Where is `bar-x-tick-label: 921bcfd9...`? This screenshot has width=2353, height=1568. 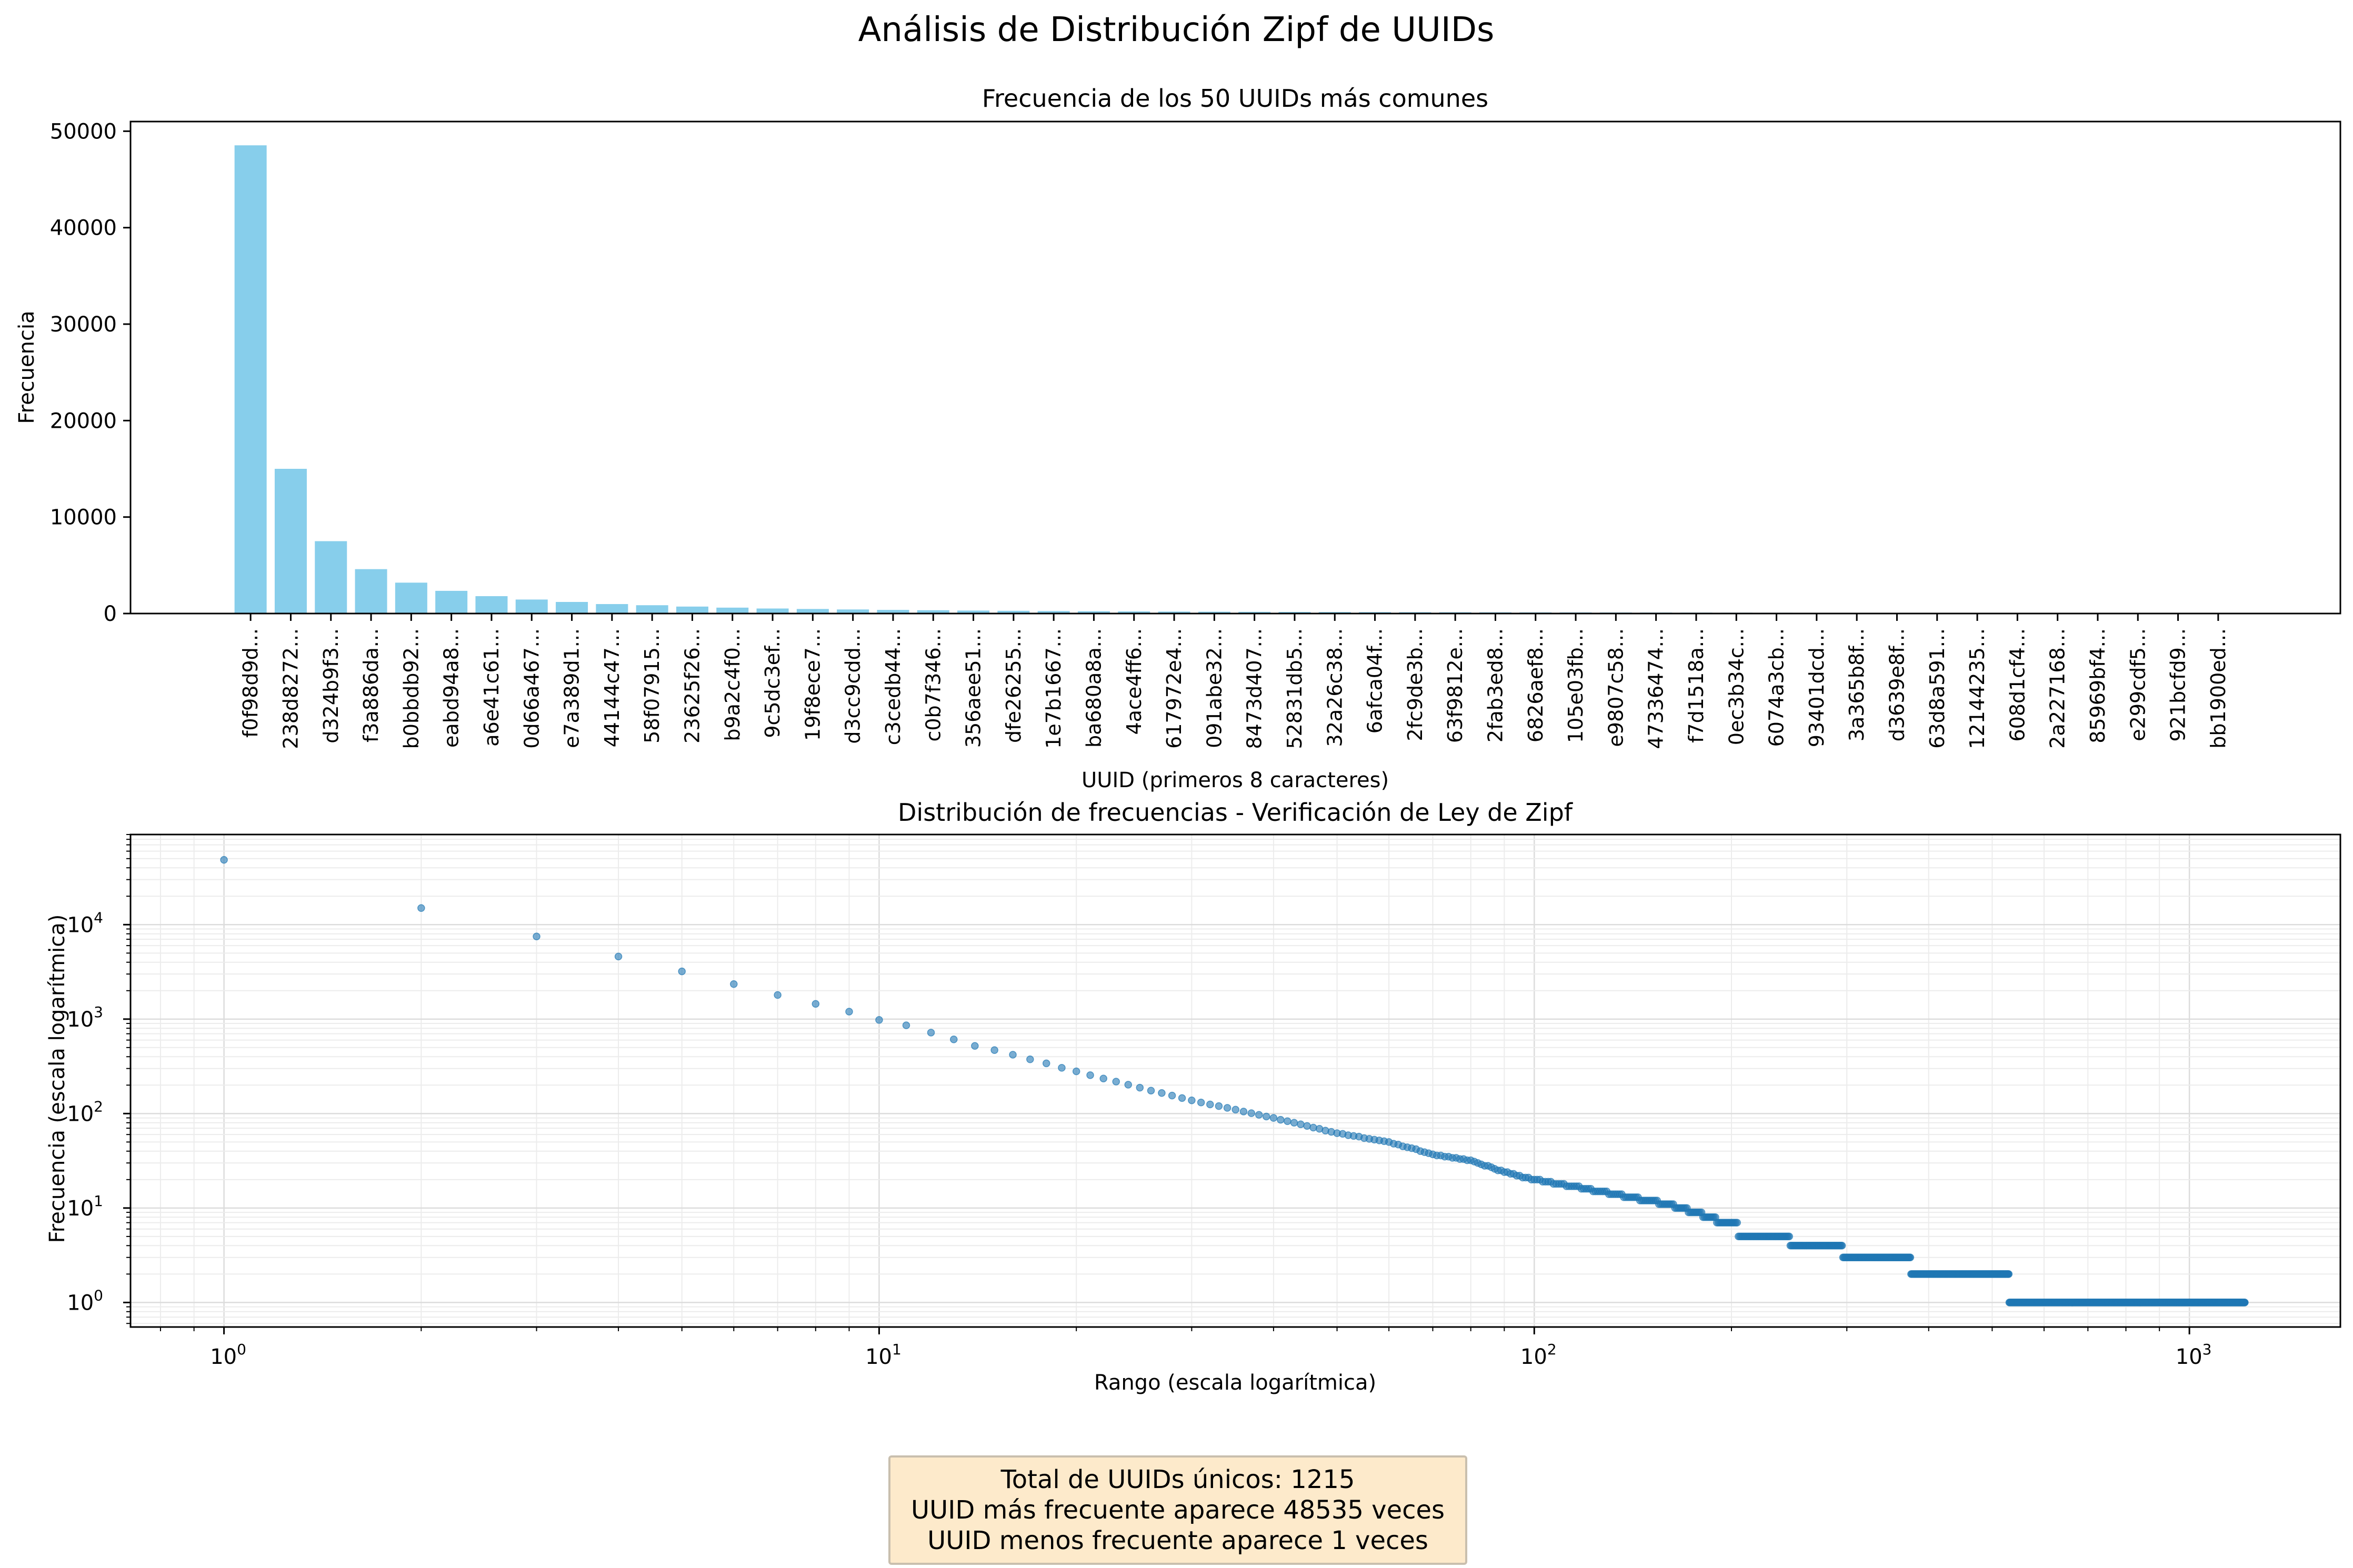 bar-x-tick-label: 921bcfd9... is located at coordinates (2178, 684).